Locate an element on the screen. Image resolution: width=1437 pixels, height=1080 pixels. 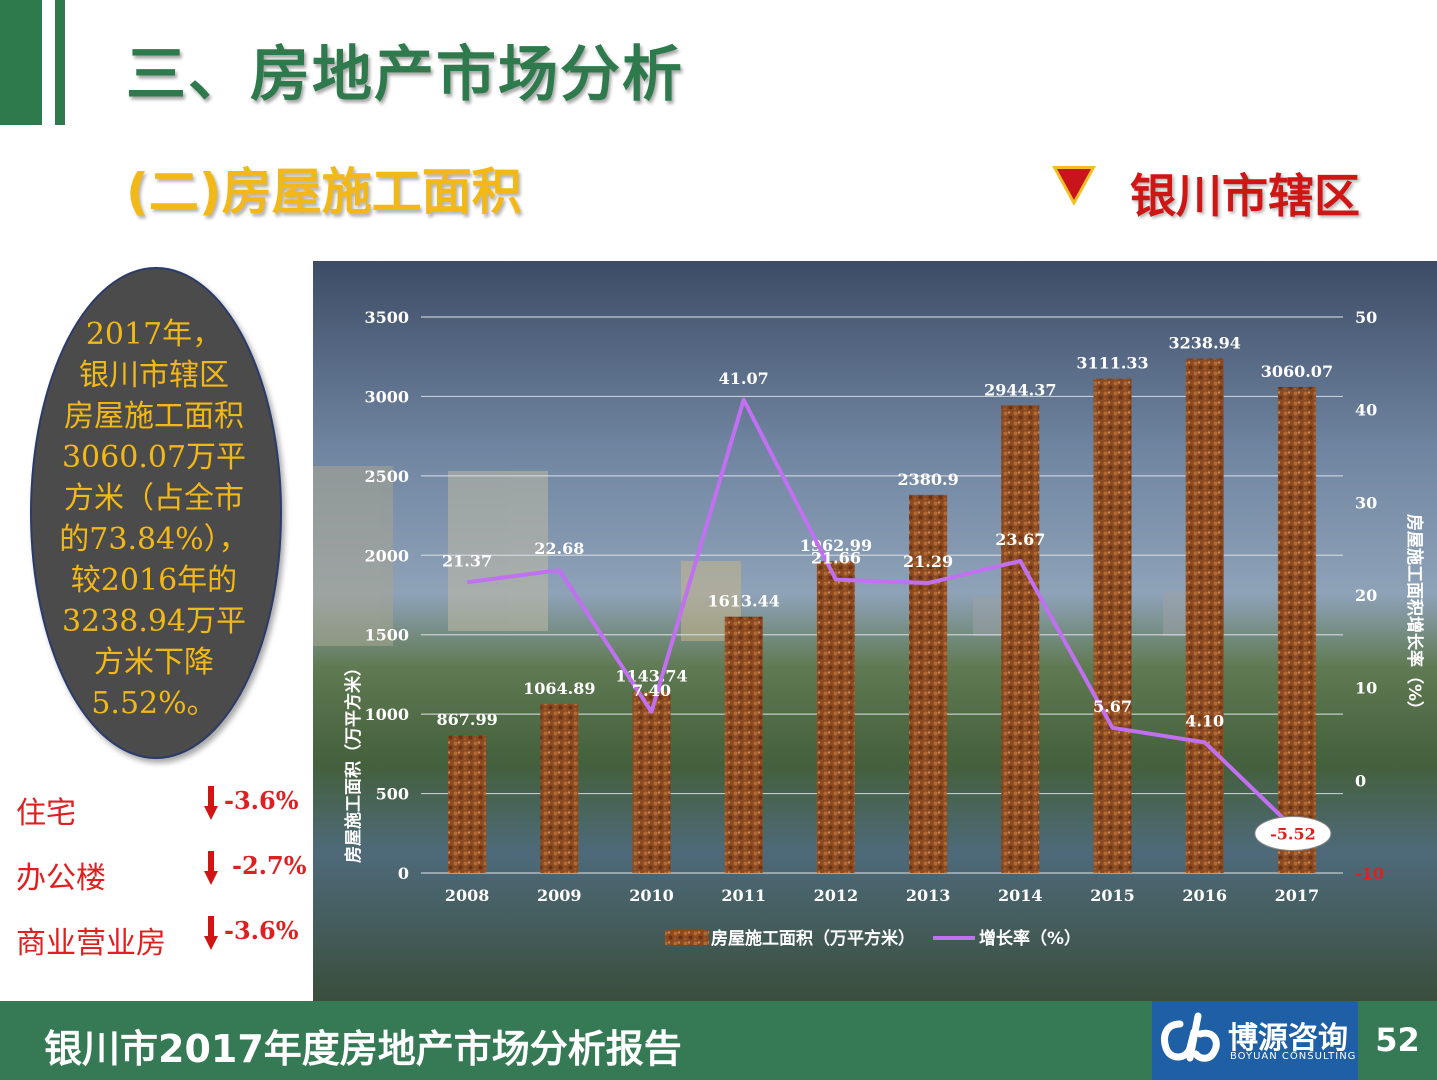
y-axis-left-label: 房屋施工面积（万平方米） is located at coordinates (353, 761).